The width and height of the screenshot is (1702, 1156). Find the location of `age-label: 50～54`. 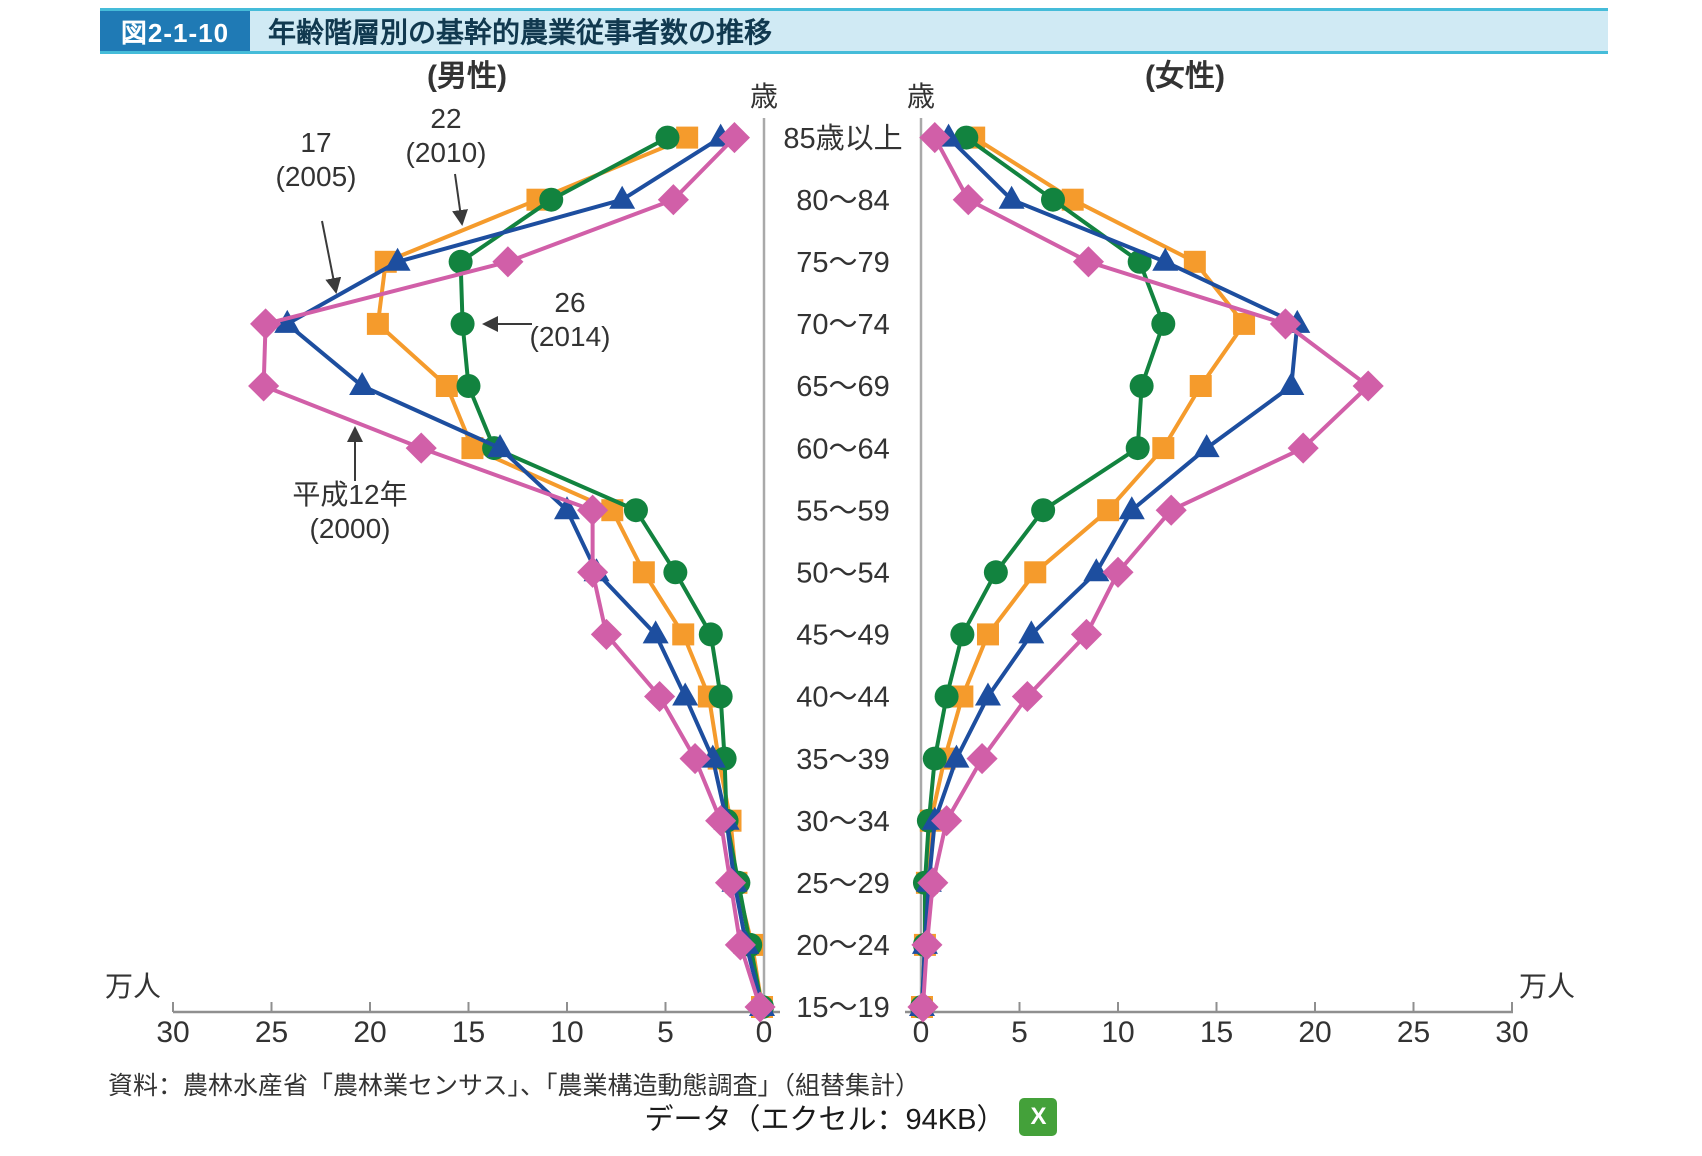

age-label: 50～54 is located at coordinates (843, 573).